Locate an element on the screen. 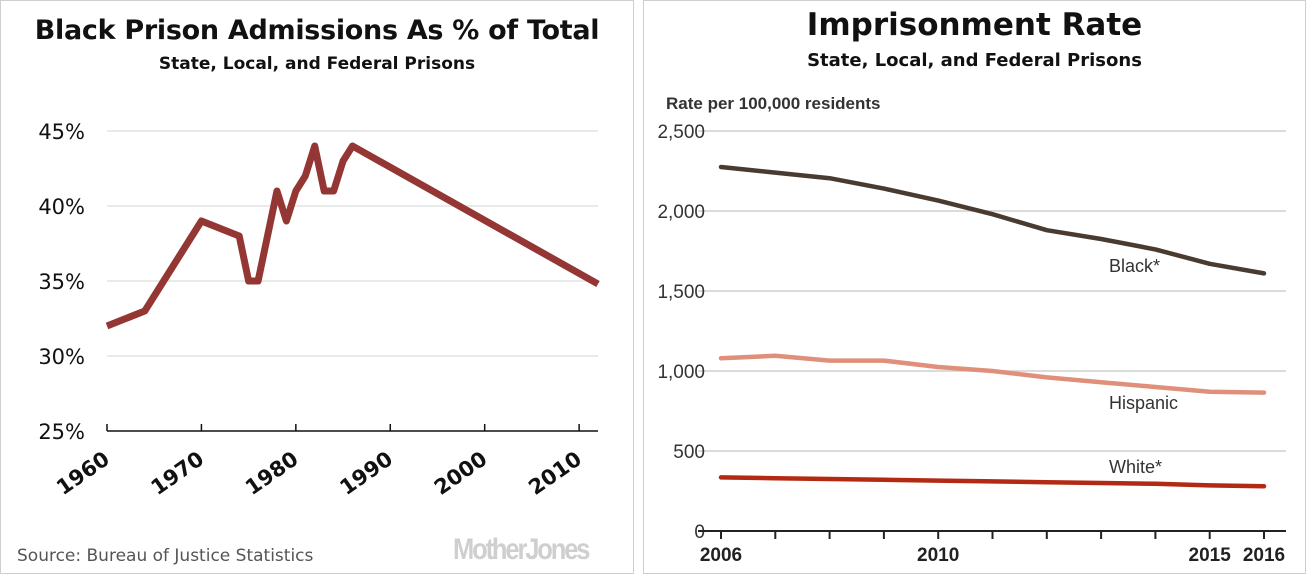  y-tick-label: 500 is located at coordinates (689, 452).